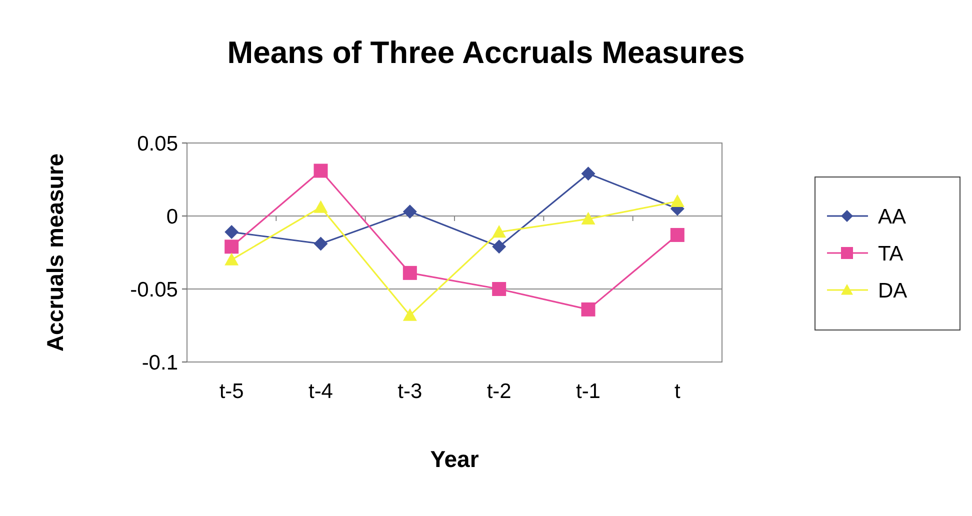  I want to click on x-axis-title: Year, so click(454, 459).